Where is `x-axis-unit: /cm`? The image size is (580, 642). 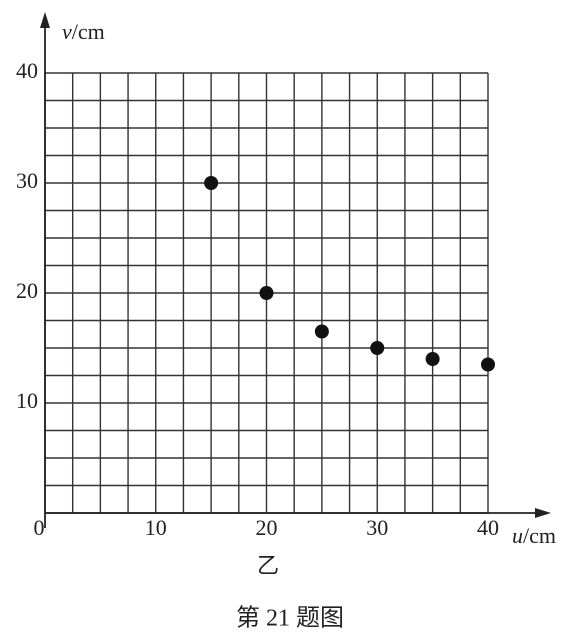 x-axis-unit: /cm is located at coordinates (539, 535).